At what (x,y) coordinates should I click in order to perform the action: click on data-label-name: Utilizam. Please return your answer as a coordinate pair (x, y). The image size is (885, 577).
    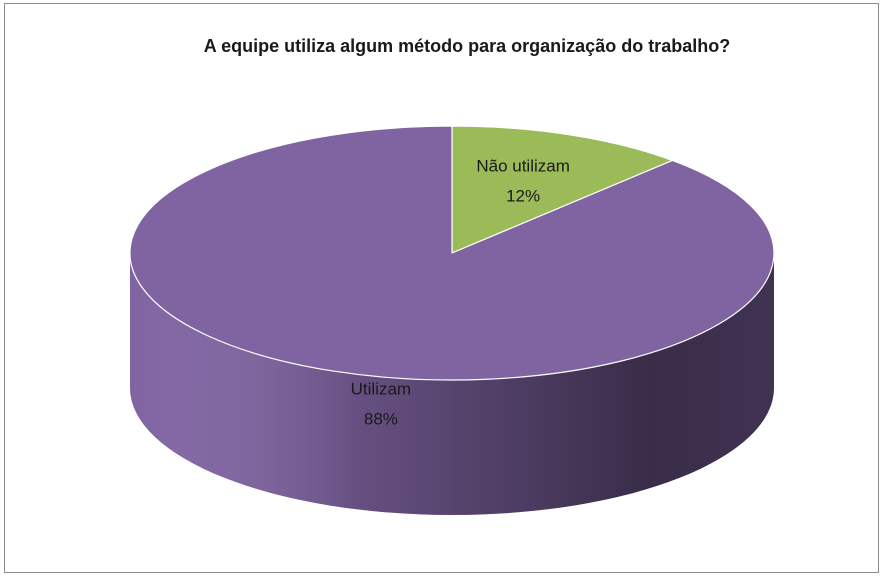
    Looking at the image, I should click on (381, 388).